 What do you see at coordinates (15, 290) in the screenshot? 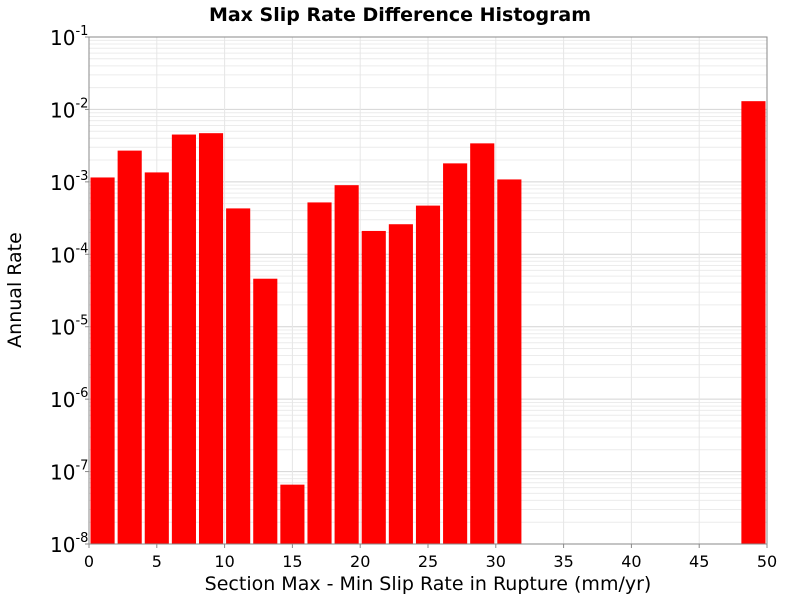
I see `y-axis-label: Annual Rate` at bounding box center [15, 290].